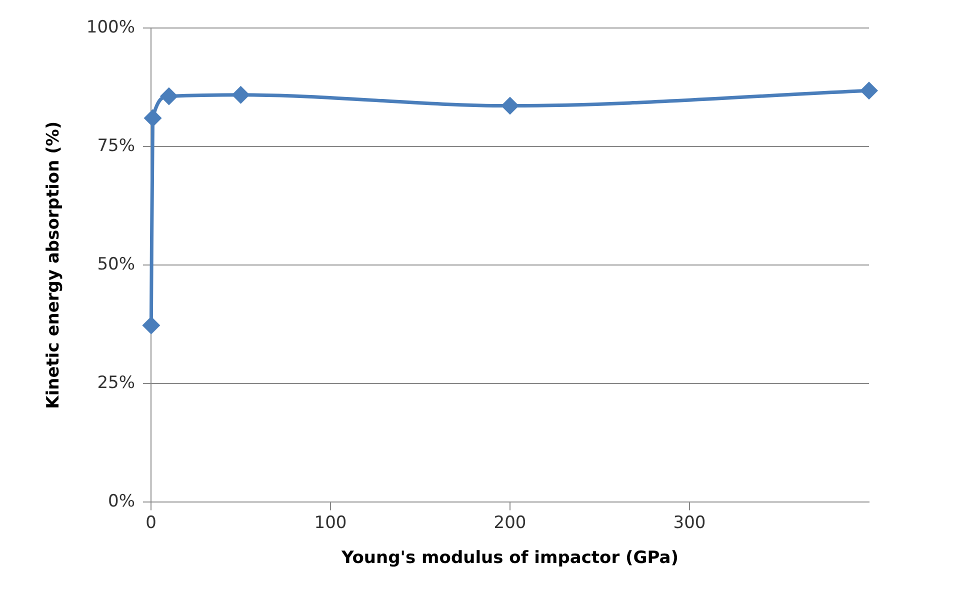 The image size is (979, 593). Describe the element at coordinates (510, 522) in the screenshot. I see `x-tick-label: 200` at that location.